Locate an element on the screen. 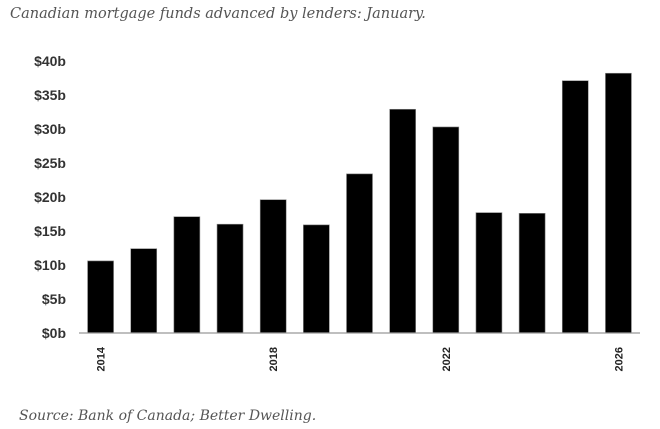  bar-2020 is located at coordinates (359, 253).